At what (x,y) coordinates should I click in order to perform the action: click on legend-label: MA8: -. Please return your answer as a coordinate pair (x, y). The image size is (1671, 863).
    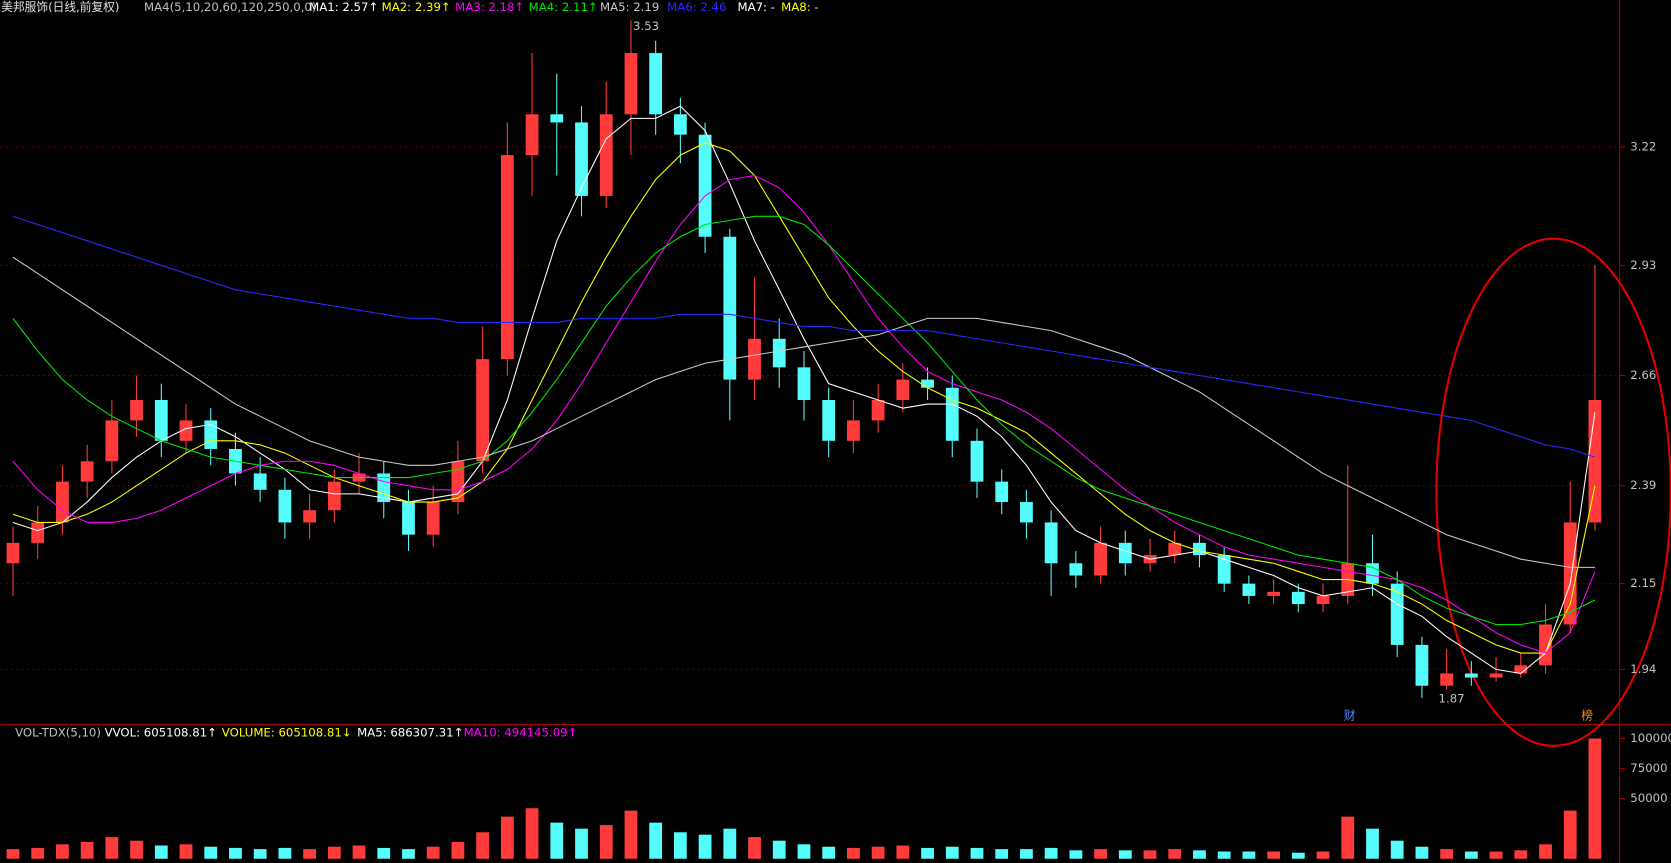
    Looking at the image, I should click on (799, 7).